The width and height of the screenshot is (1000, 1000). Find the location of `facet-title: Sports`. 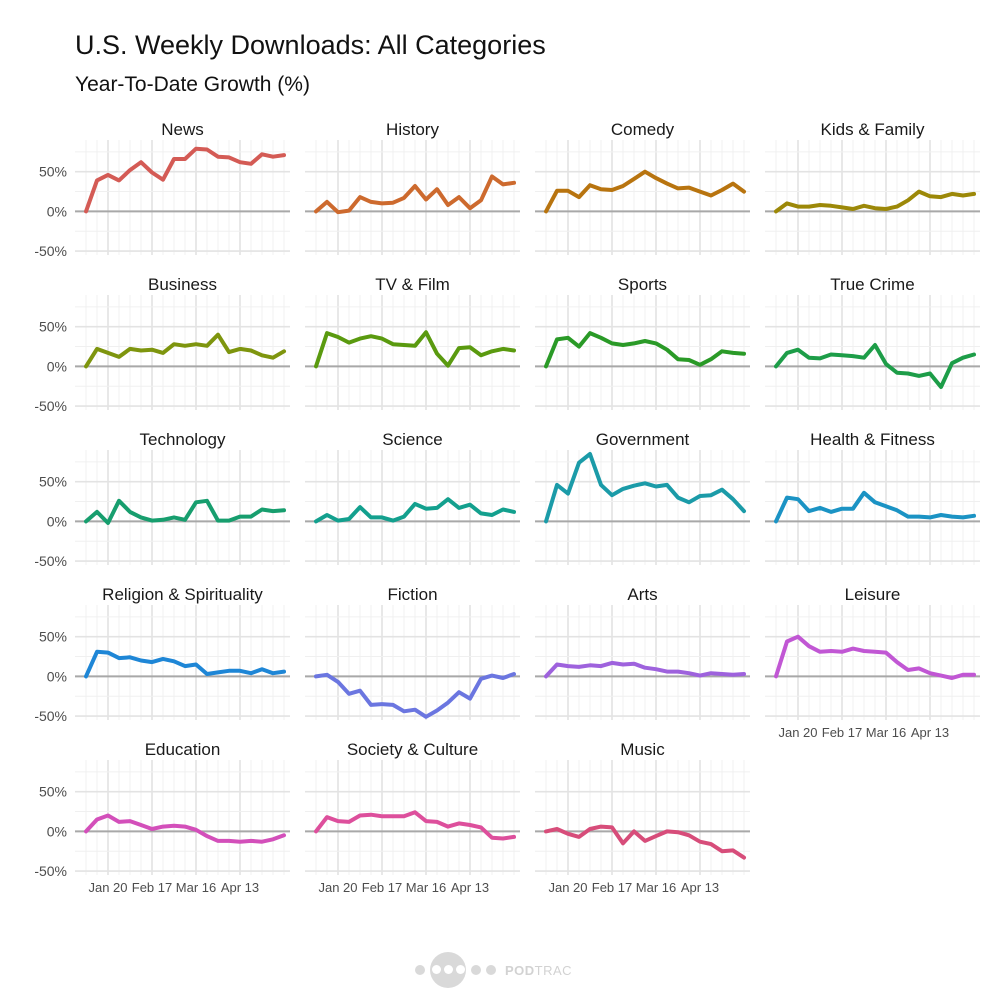

facet-title: Sports is located at coordinates (642, 284).